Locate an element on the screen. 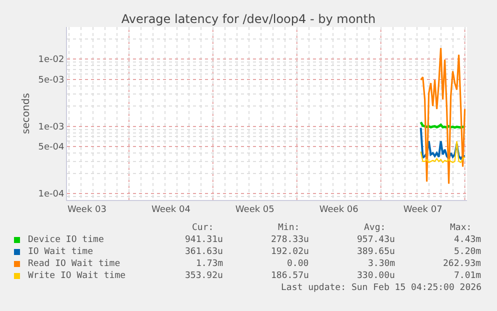  text: 186.57u is located at coordinates (290, 276).